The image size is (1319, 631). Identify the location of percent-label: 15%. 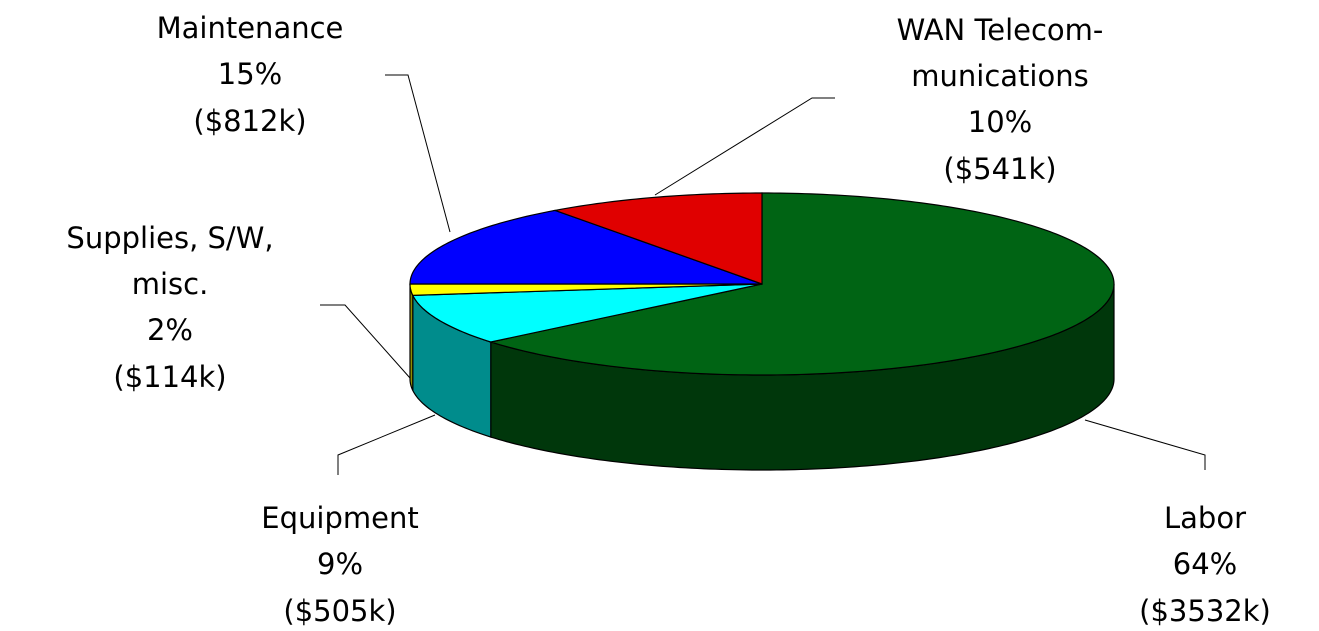
(250, 74).